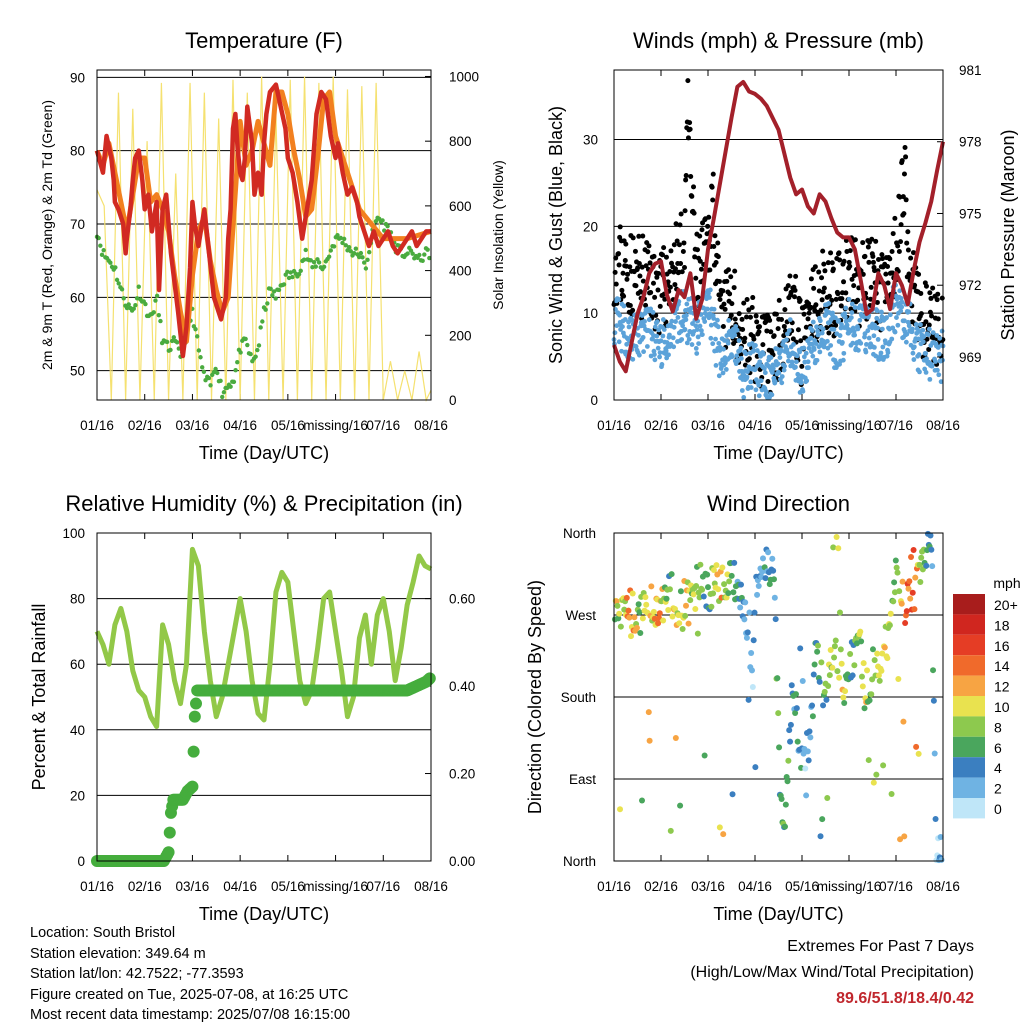 The height and width of the screenshot is (1026, 1024). What do you see at coordinates (998, 727) in the screenshot?
I see `legend-label: 8` at bounding box center [998, 727].